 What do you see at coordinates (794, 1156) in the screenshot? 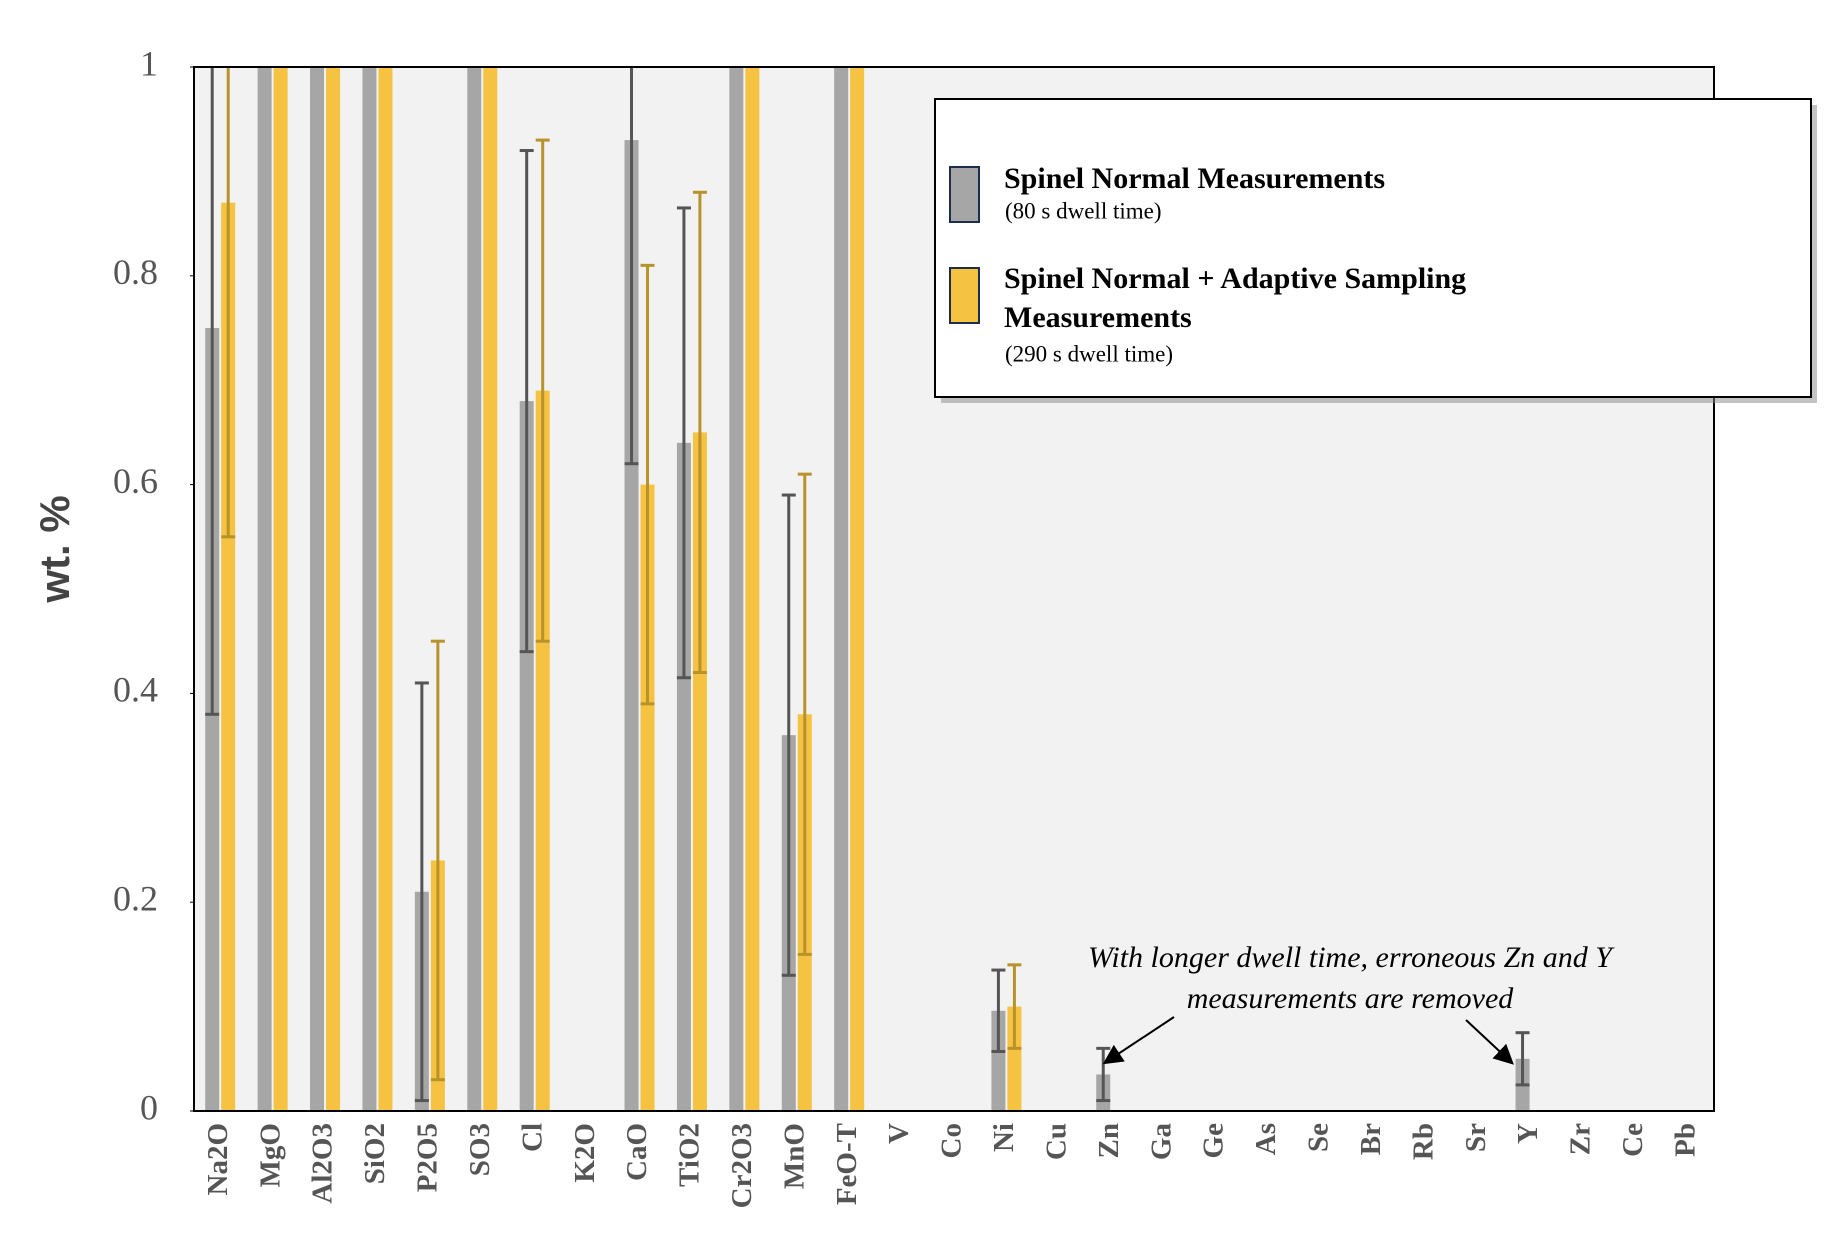
I see `x-tick-label: MnO` at bounding box center [794, 1156].